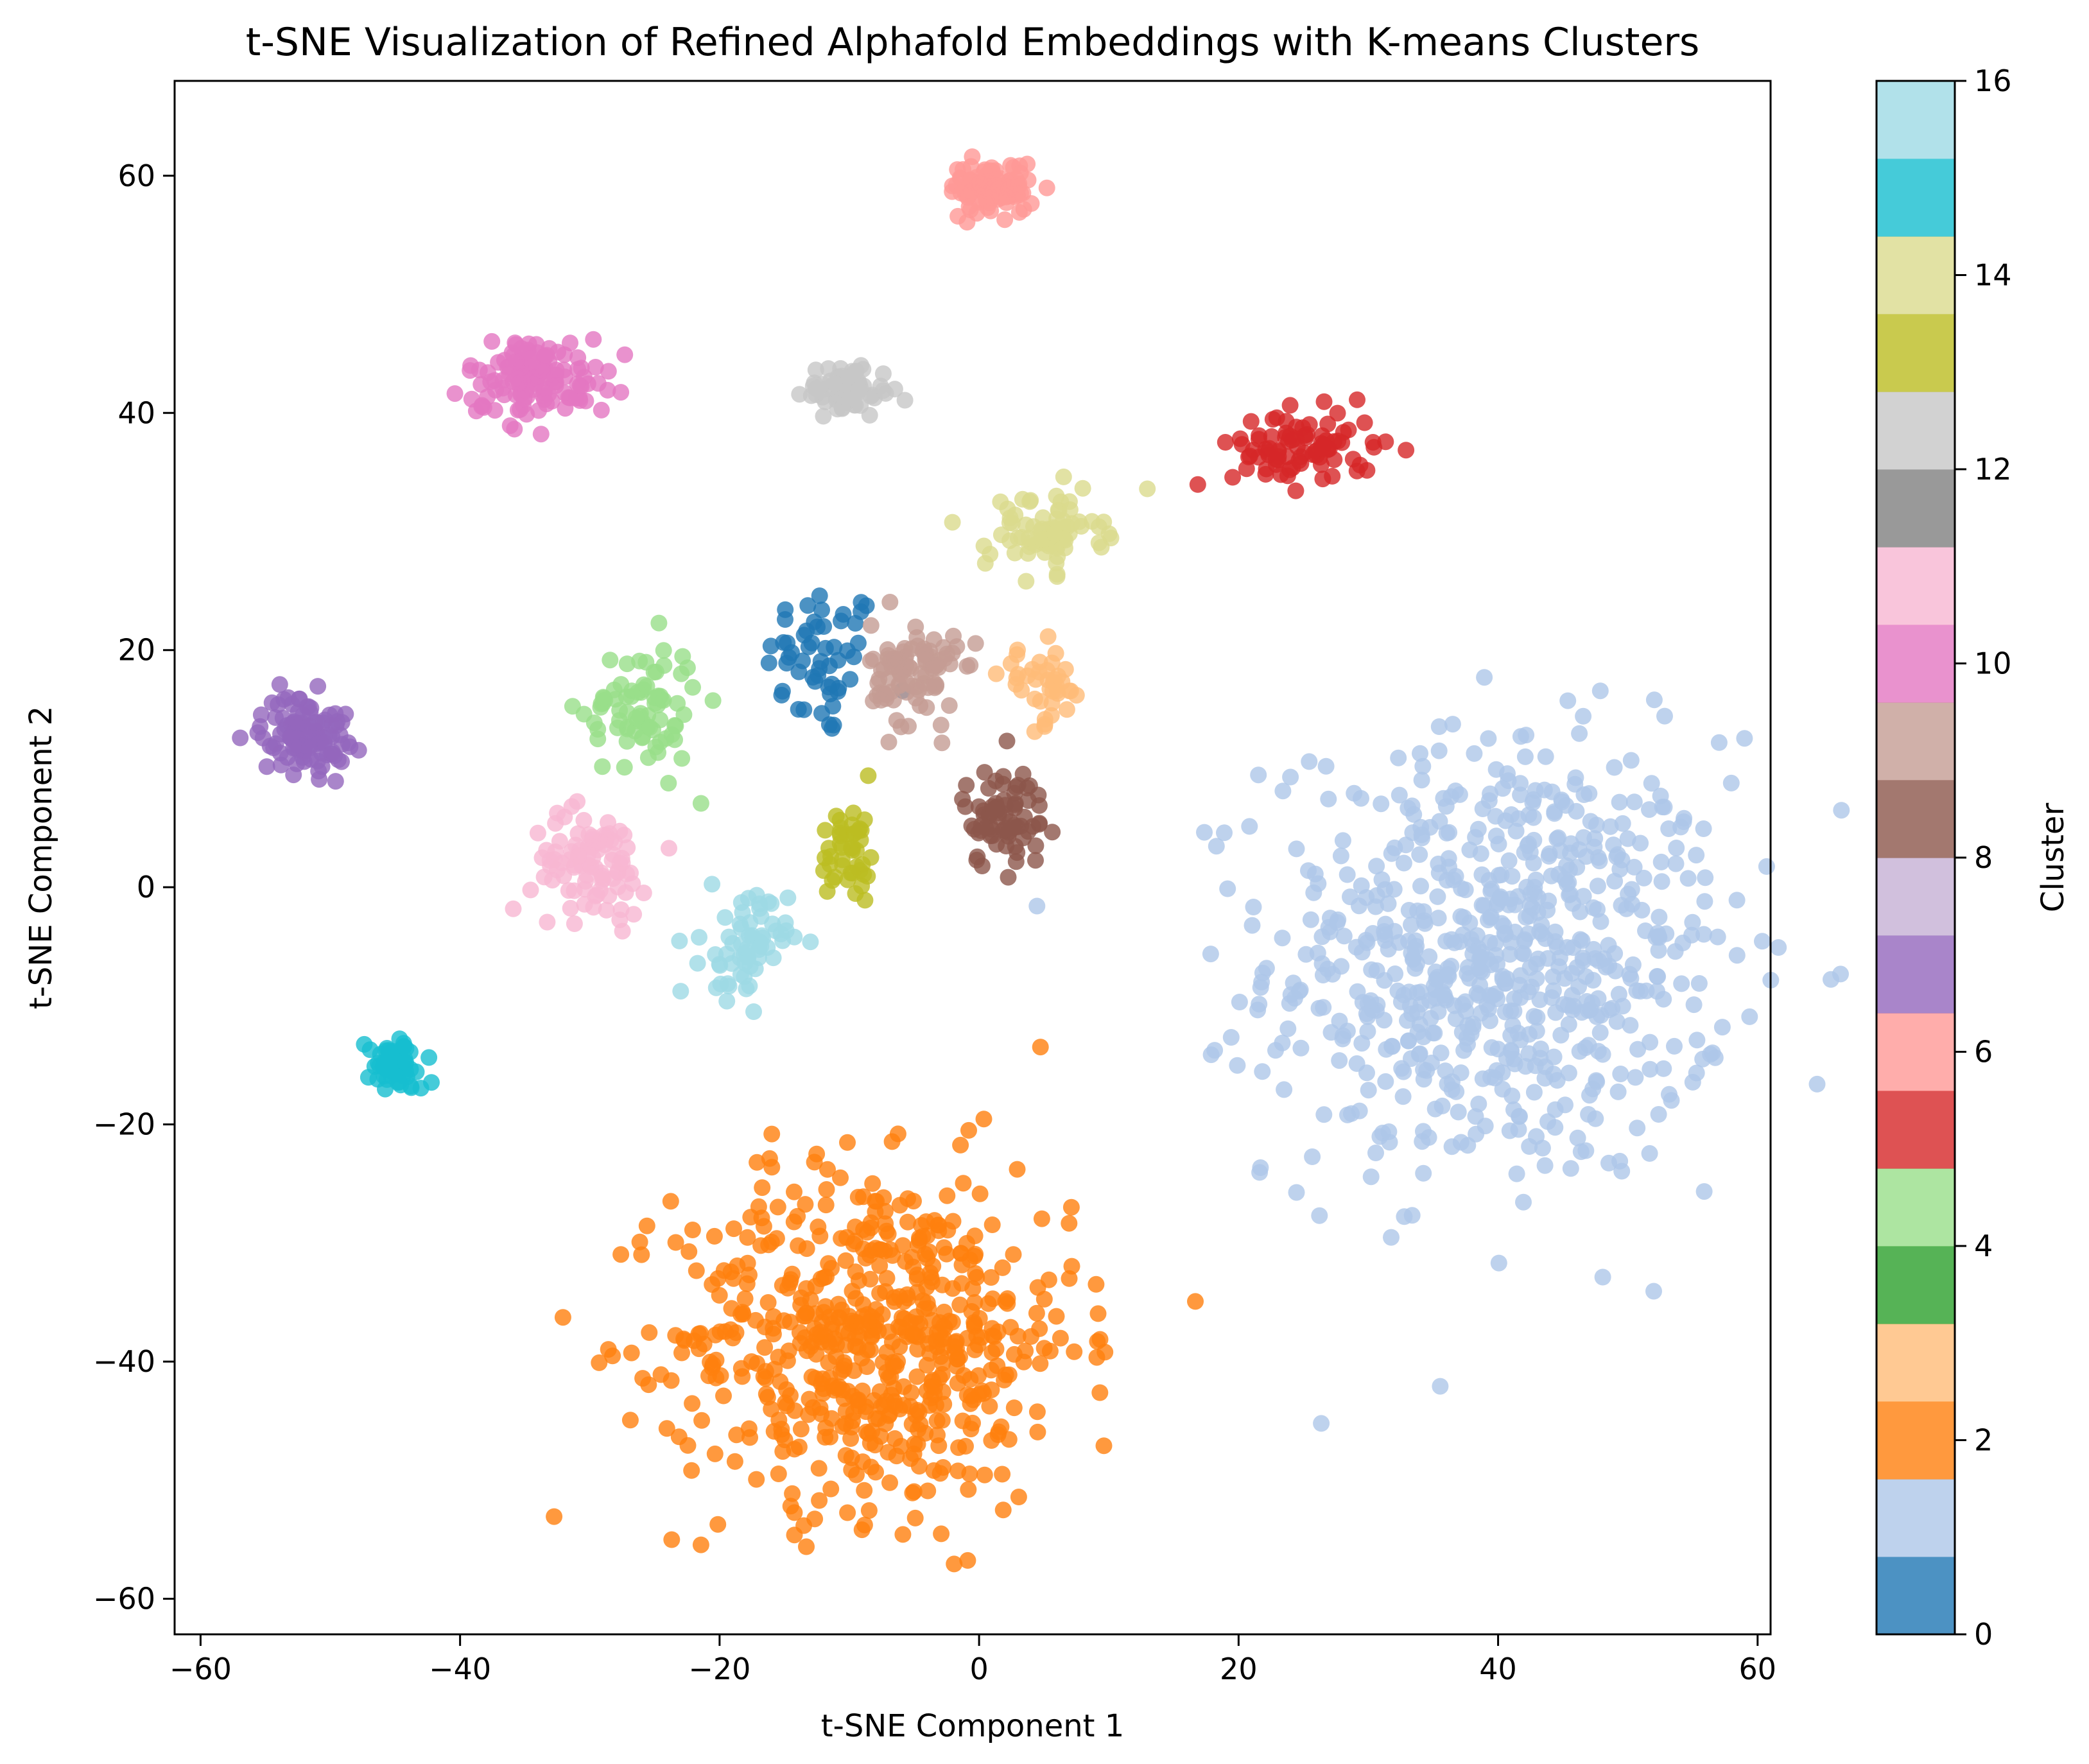 This screenshot has width=2089, height=1764. I want to click on y-axis-ticks: −60 −40 −20 0 20 40 60, so click(134, 888).